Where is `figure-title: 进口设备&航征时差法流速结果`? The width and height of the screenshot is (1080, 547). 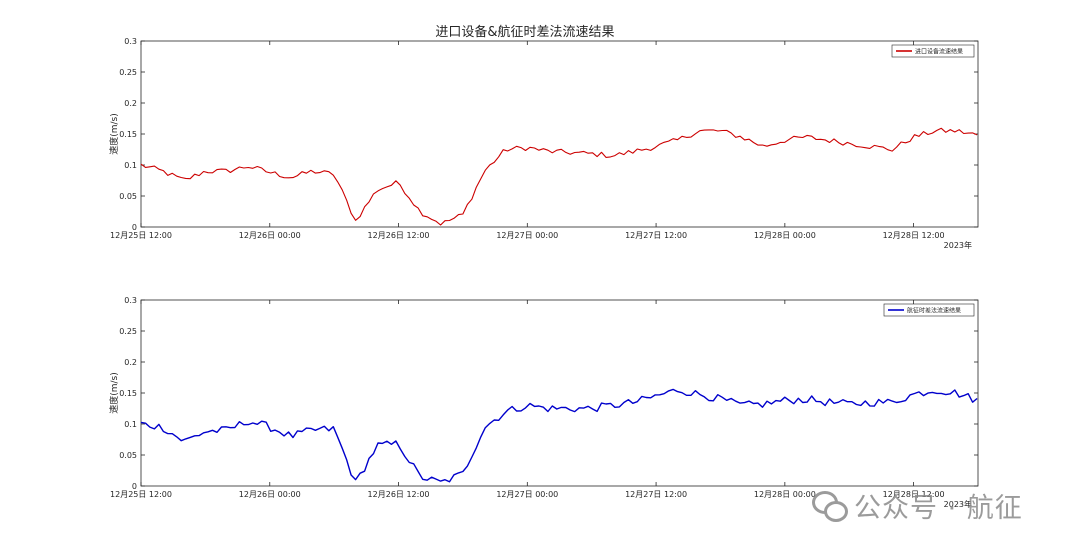
figure-title: 进口设备&航征时差法流速结果 is located at coordinates (524, 32).